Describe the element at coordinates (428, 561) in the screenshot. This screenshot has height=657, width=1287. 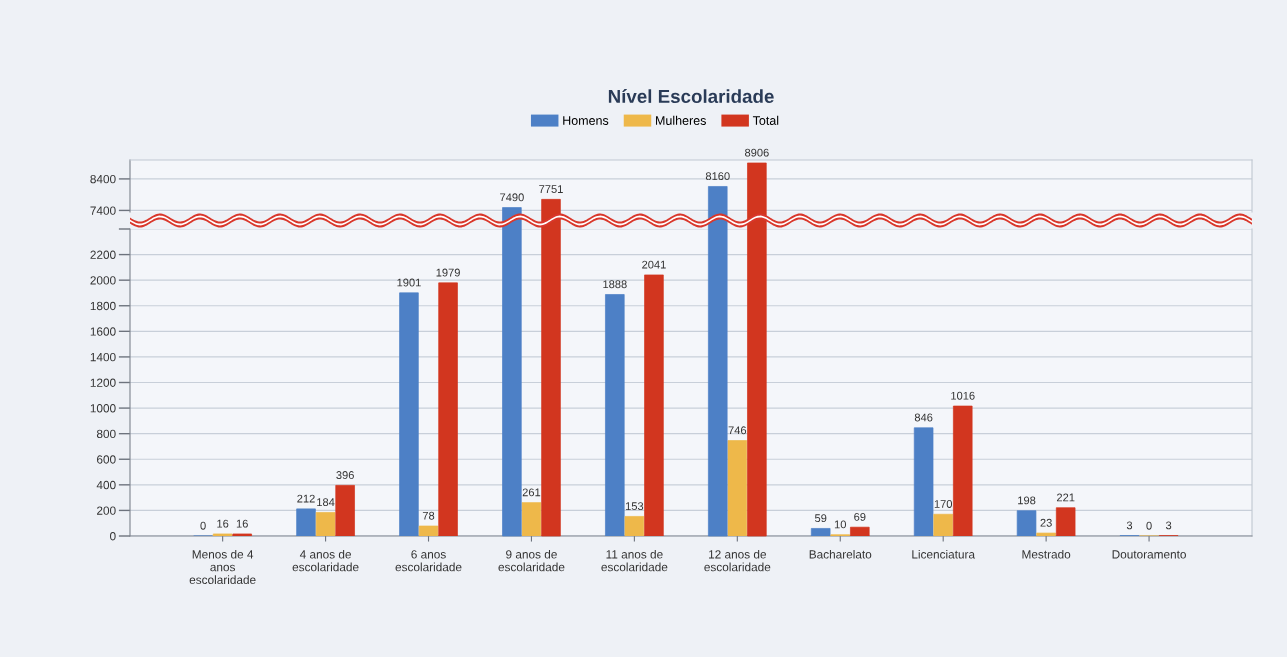
I see `x-tick-label: 6 anos escolaridade` at that location.